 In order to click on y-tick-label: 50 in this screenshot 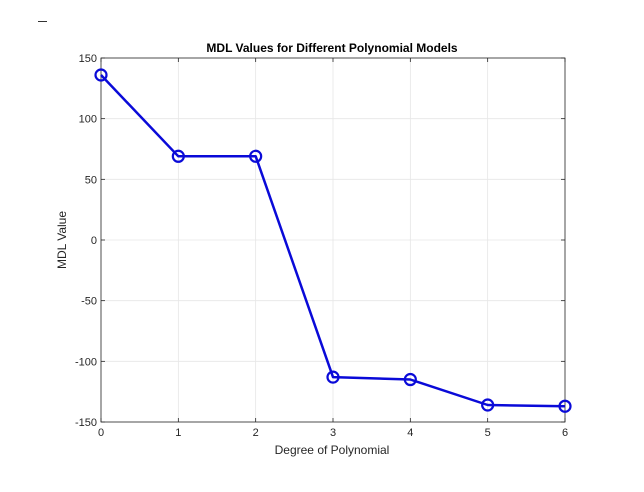, I will do `click(91, 180)`.